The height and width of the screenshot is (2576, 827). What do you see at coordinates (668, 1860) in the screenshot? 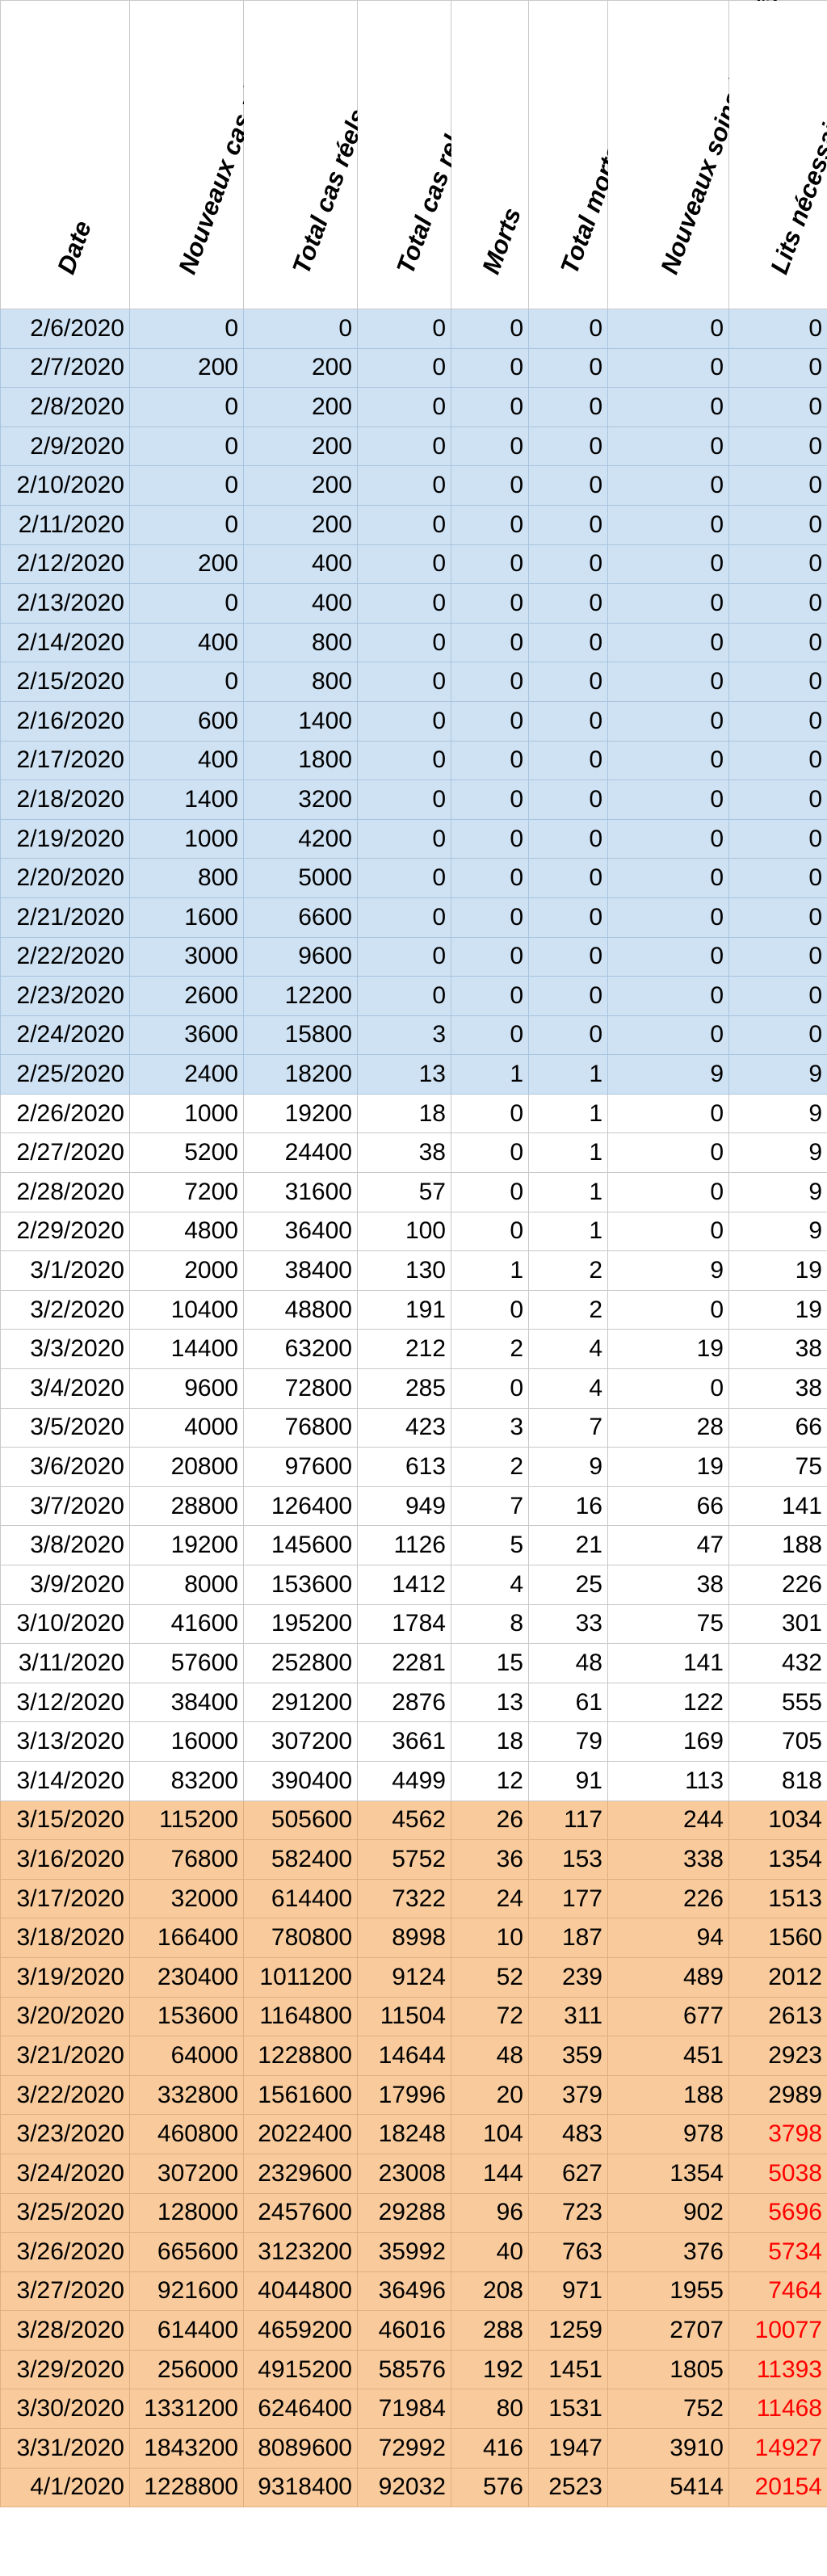
I see `new-icu-cell: 338` at bounding box center [668, 1860].